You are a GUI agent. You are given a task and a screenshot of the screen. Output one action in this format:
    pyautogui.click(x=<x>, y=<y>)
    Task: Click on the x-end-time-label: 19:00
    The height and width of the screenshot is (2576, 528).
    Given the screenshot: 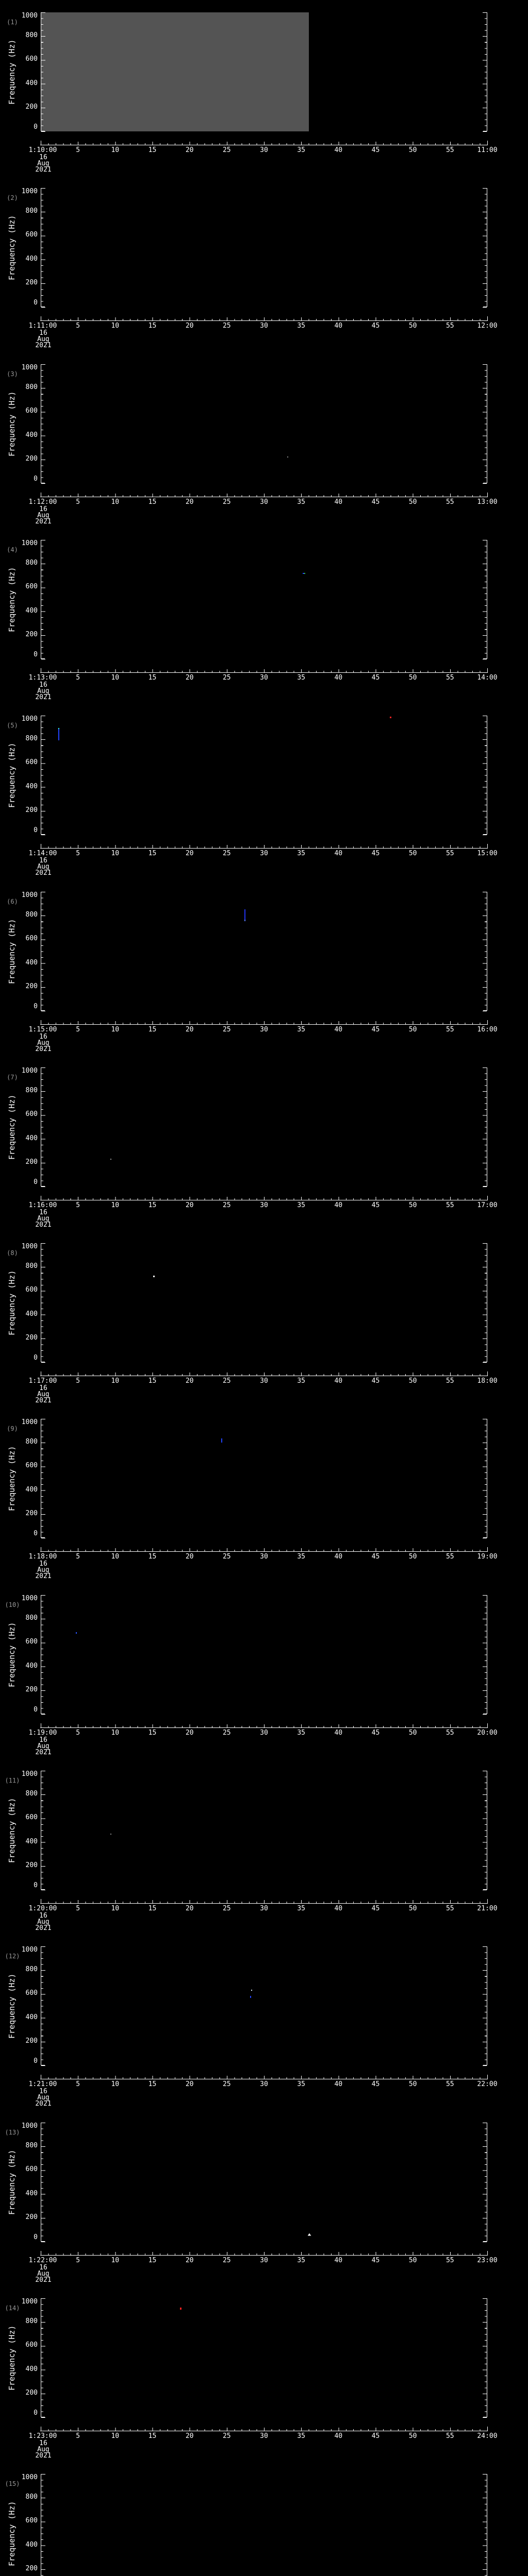 What is the action you would take?
    pyautogui.click(x=487, y=1557)
    